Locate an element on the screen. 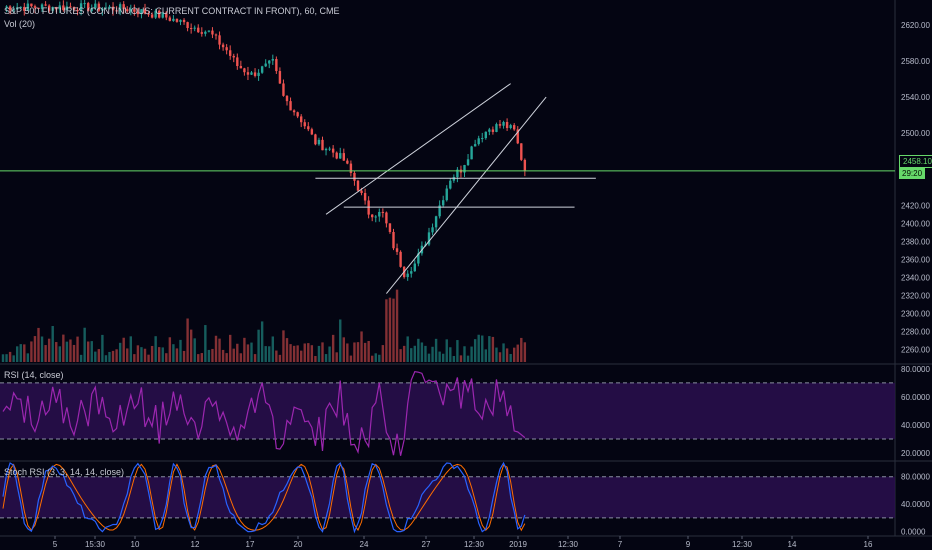 The height and width of the screenshot is (550, 932). price-tick-label: 2320.00 is located at coordinates (915, 295).